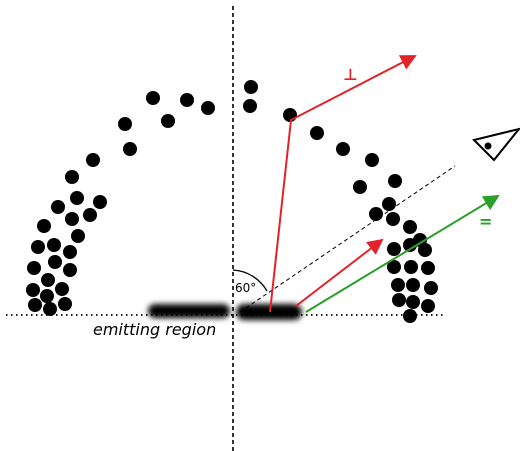 Image resolution: width=520 pixels, height=451 pixels. Describe the element at coordinates (496, 144) in the screenshot. I see `eye-icon` at that location.